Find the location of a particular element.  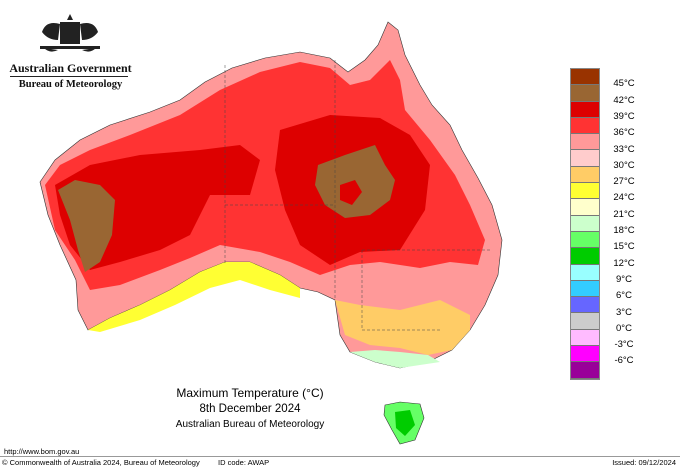

map-source: Australian Bureau of Meteorology is located at coordinates (250, 424).